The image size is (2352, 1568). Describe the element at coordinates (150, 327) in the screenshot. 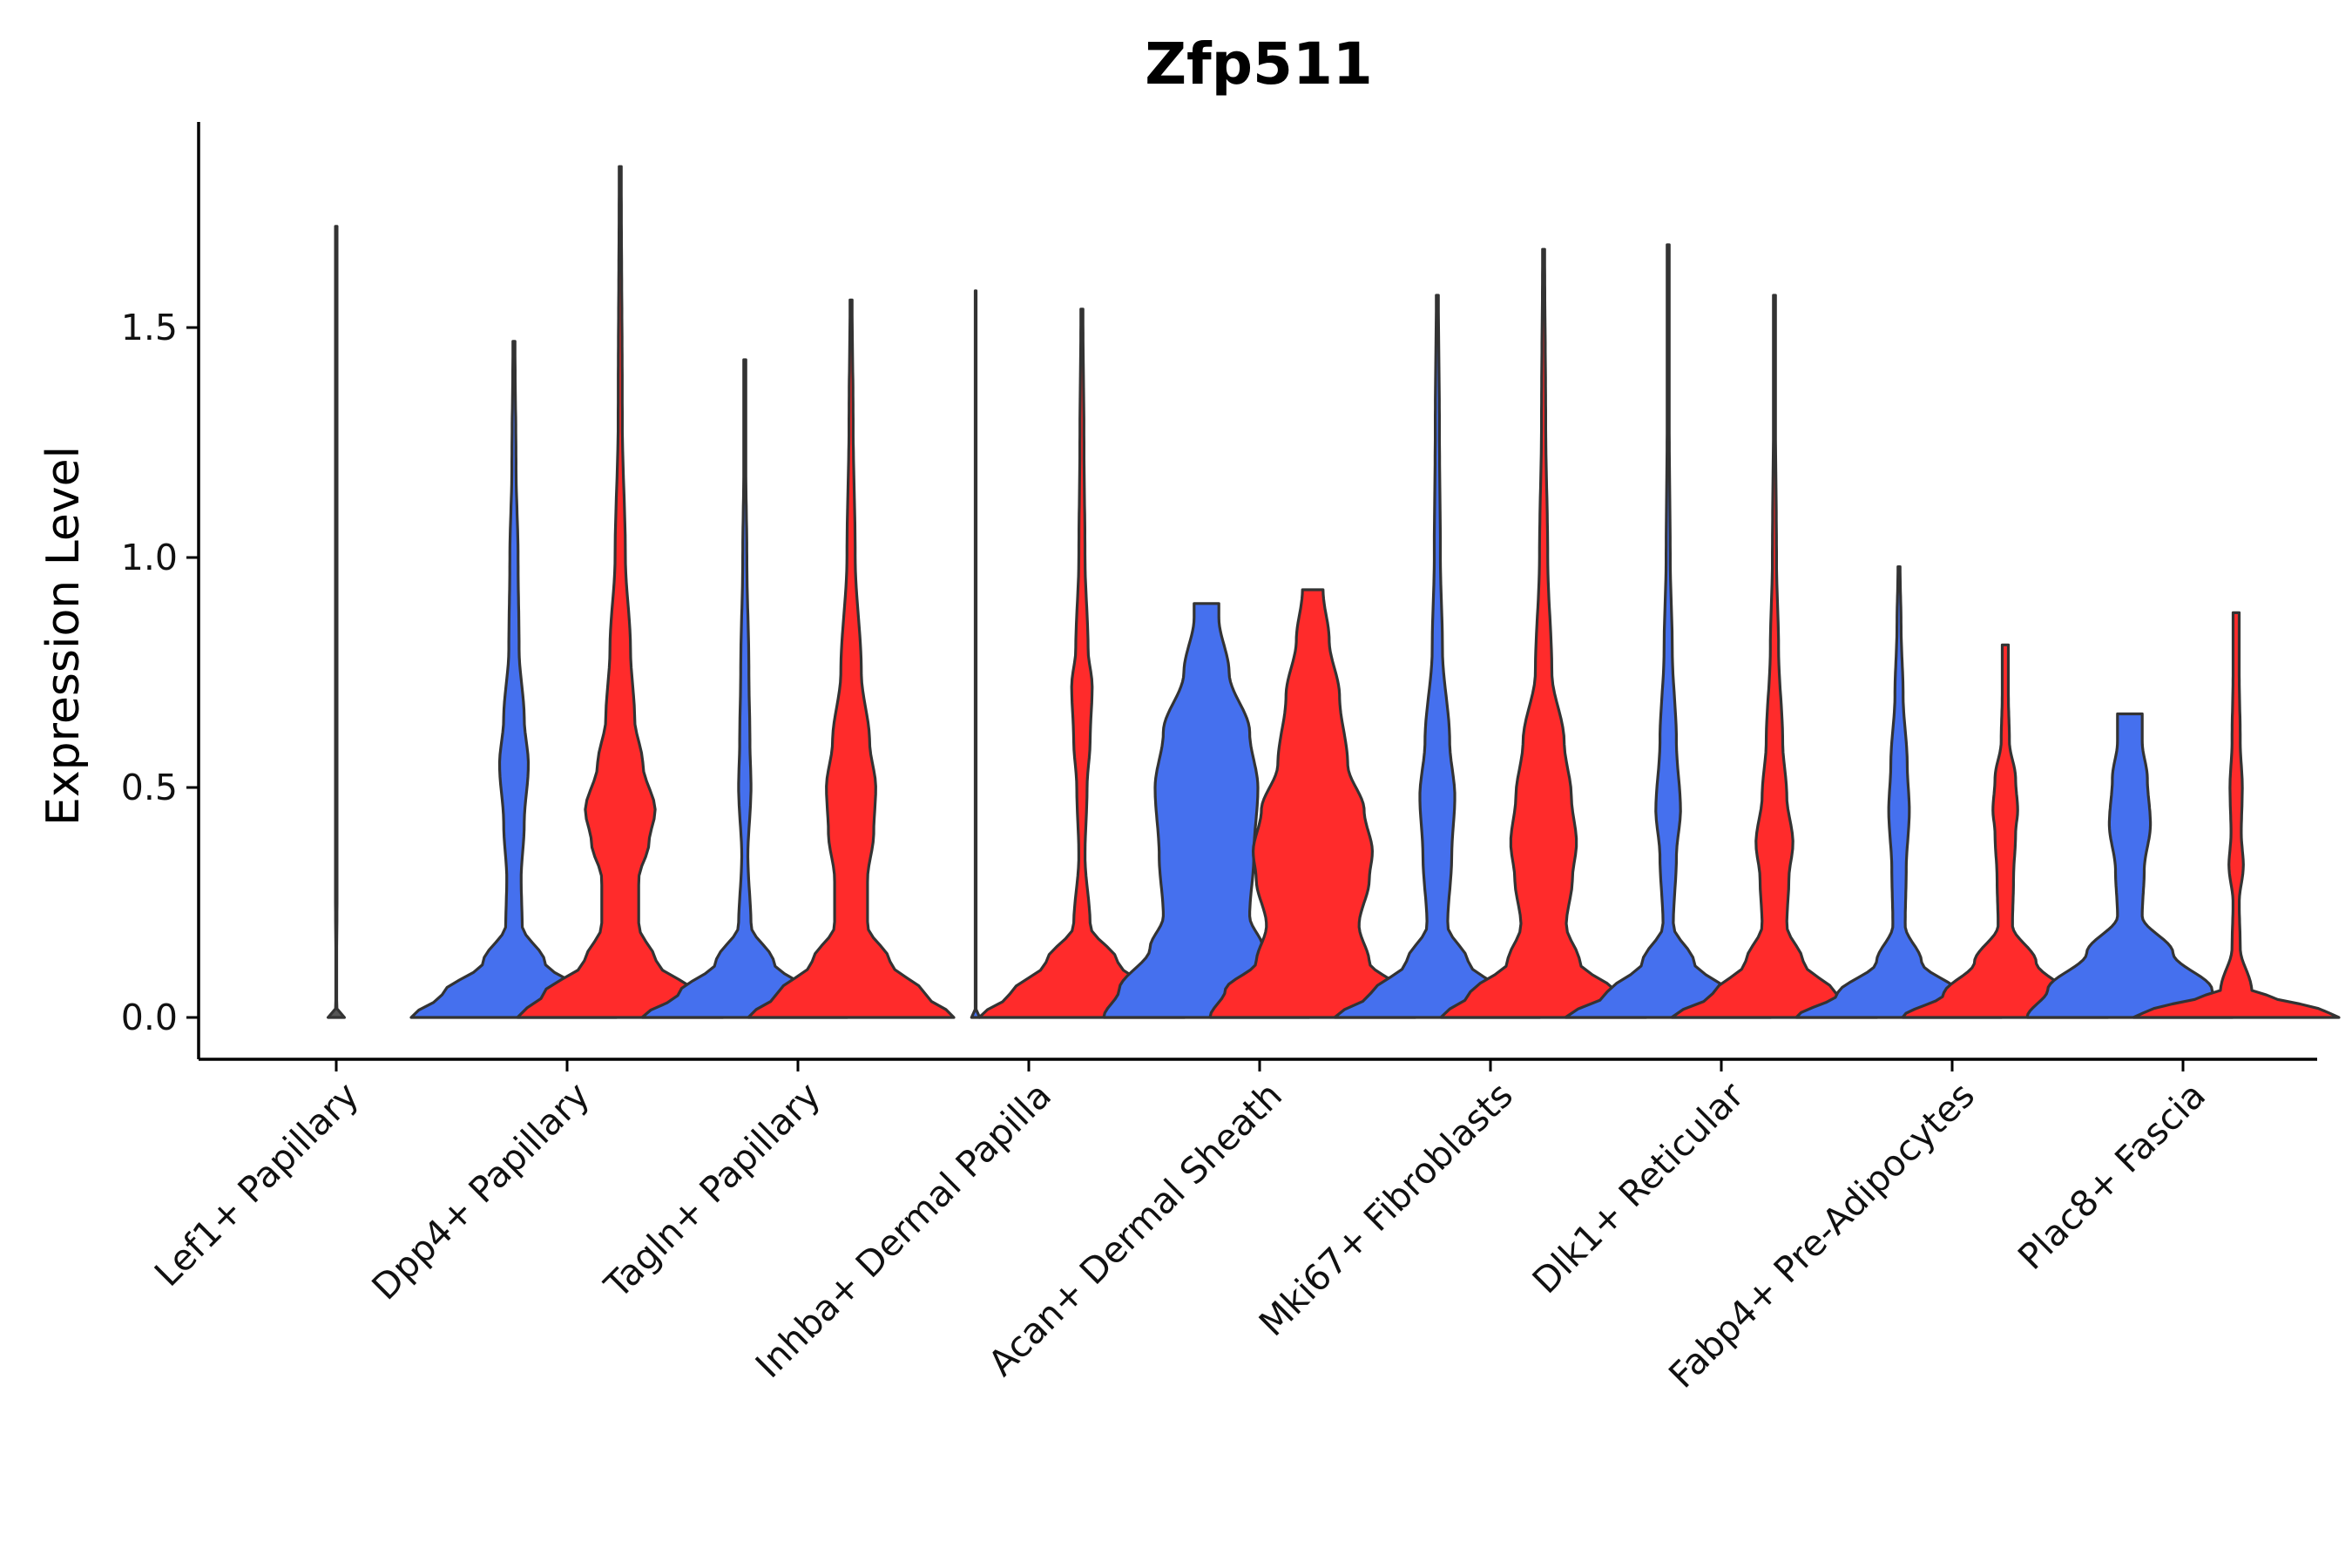

I see `y-tick-label-3: 1.5` at that location.